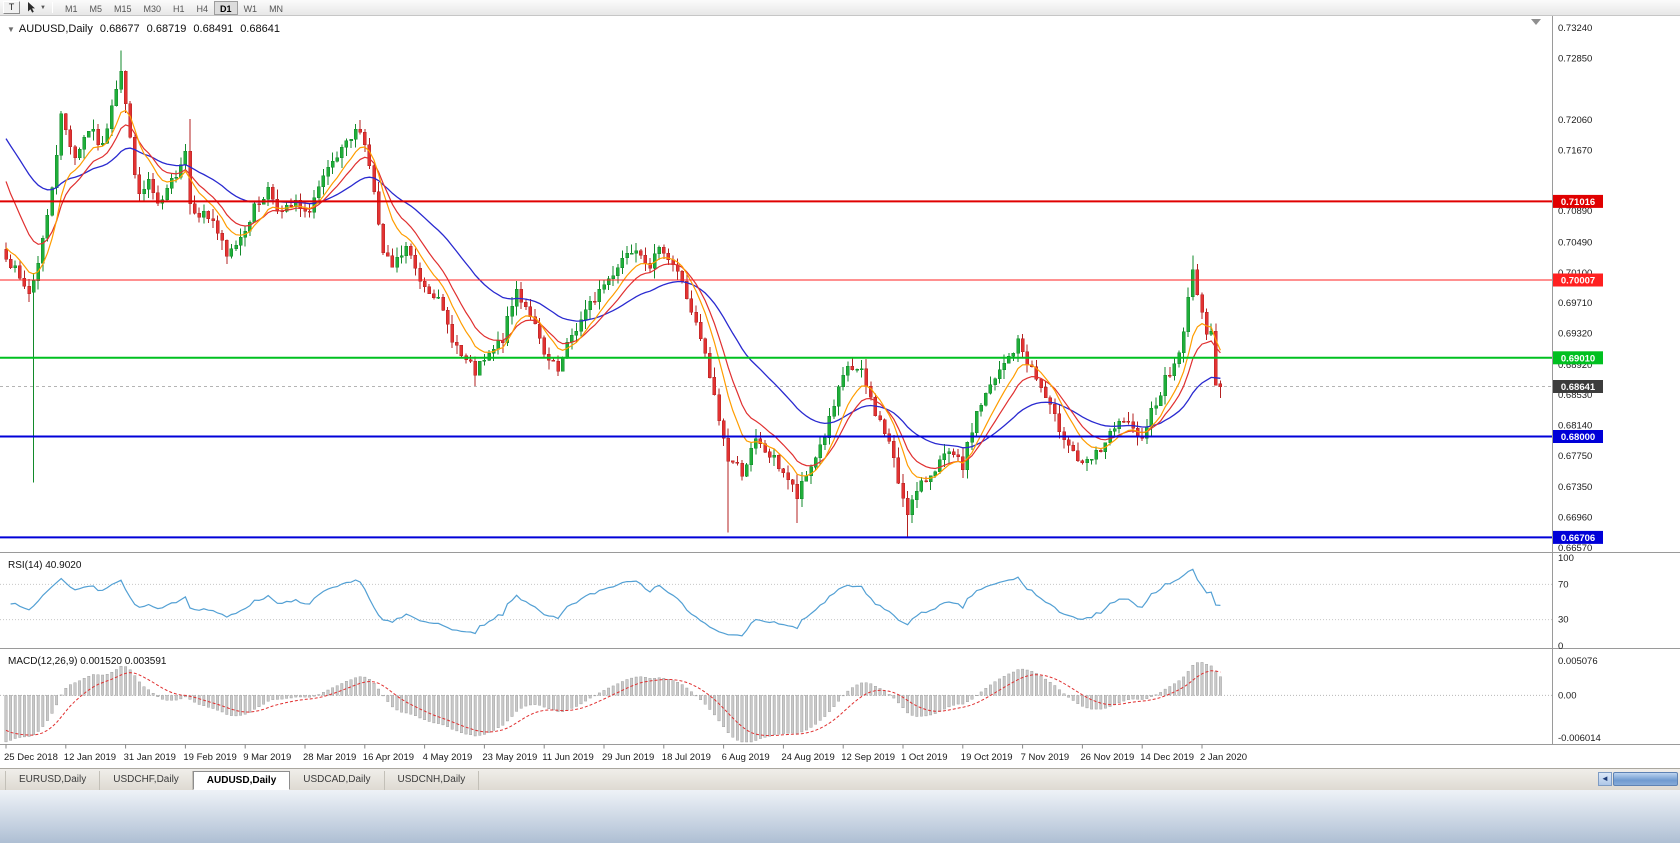 The height and width of the screenshot is (843, 1680). I want to click on level-badge-0.66706, so click(1578, 537).